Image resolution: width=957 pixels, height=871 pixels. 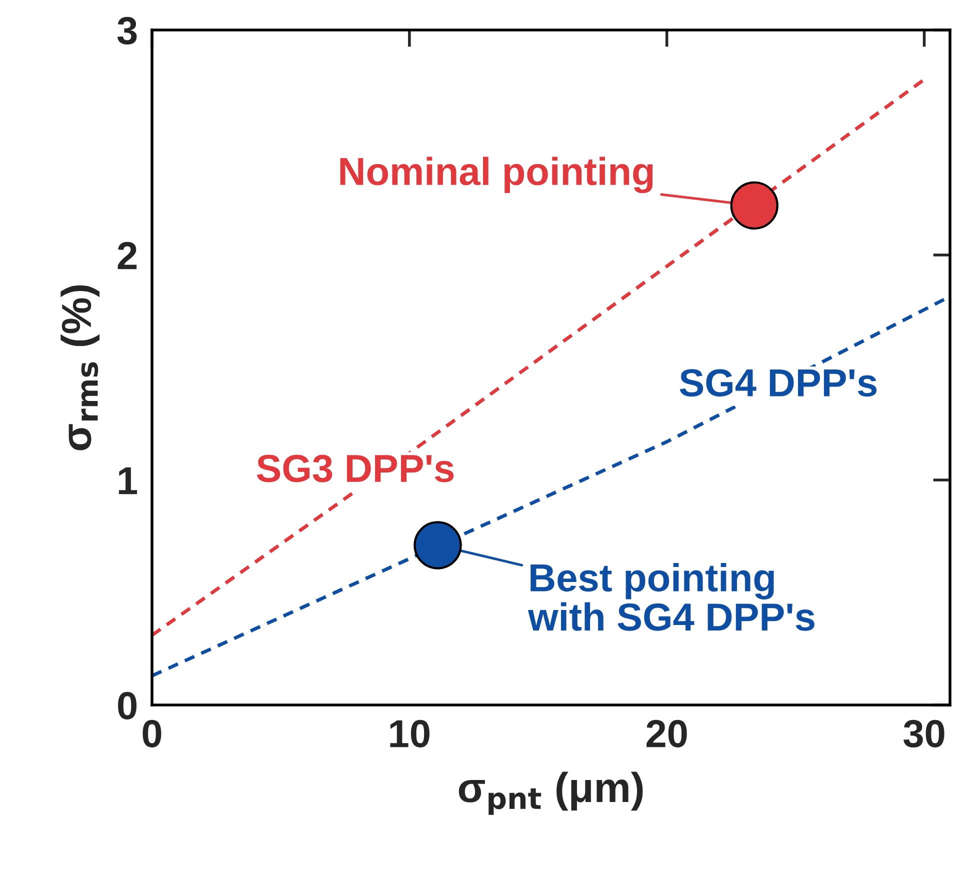 I want to click on series-label: SG3 DPP's, so click(x=355, y=468).